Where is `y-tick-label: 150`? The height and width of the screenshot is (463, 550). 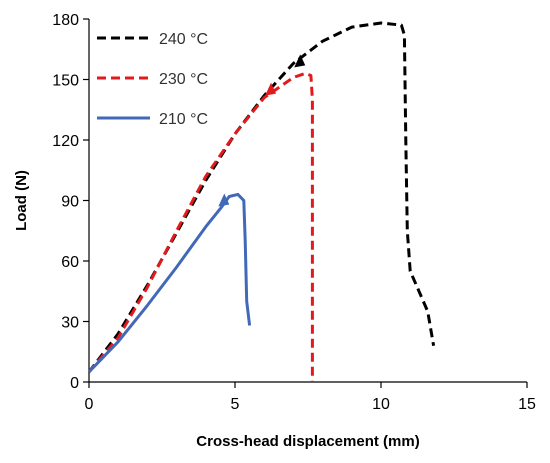
y-tick-label: 150 is located at coordinates (65, 81).